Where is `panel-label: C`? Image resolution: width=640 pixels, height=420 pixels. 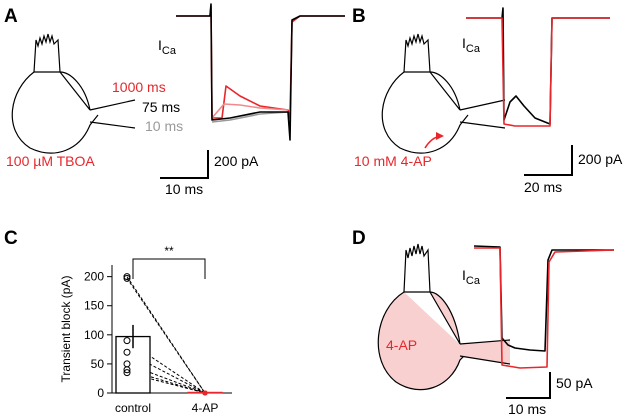 panel-label: C is located at coordinates (11, 238).